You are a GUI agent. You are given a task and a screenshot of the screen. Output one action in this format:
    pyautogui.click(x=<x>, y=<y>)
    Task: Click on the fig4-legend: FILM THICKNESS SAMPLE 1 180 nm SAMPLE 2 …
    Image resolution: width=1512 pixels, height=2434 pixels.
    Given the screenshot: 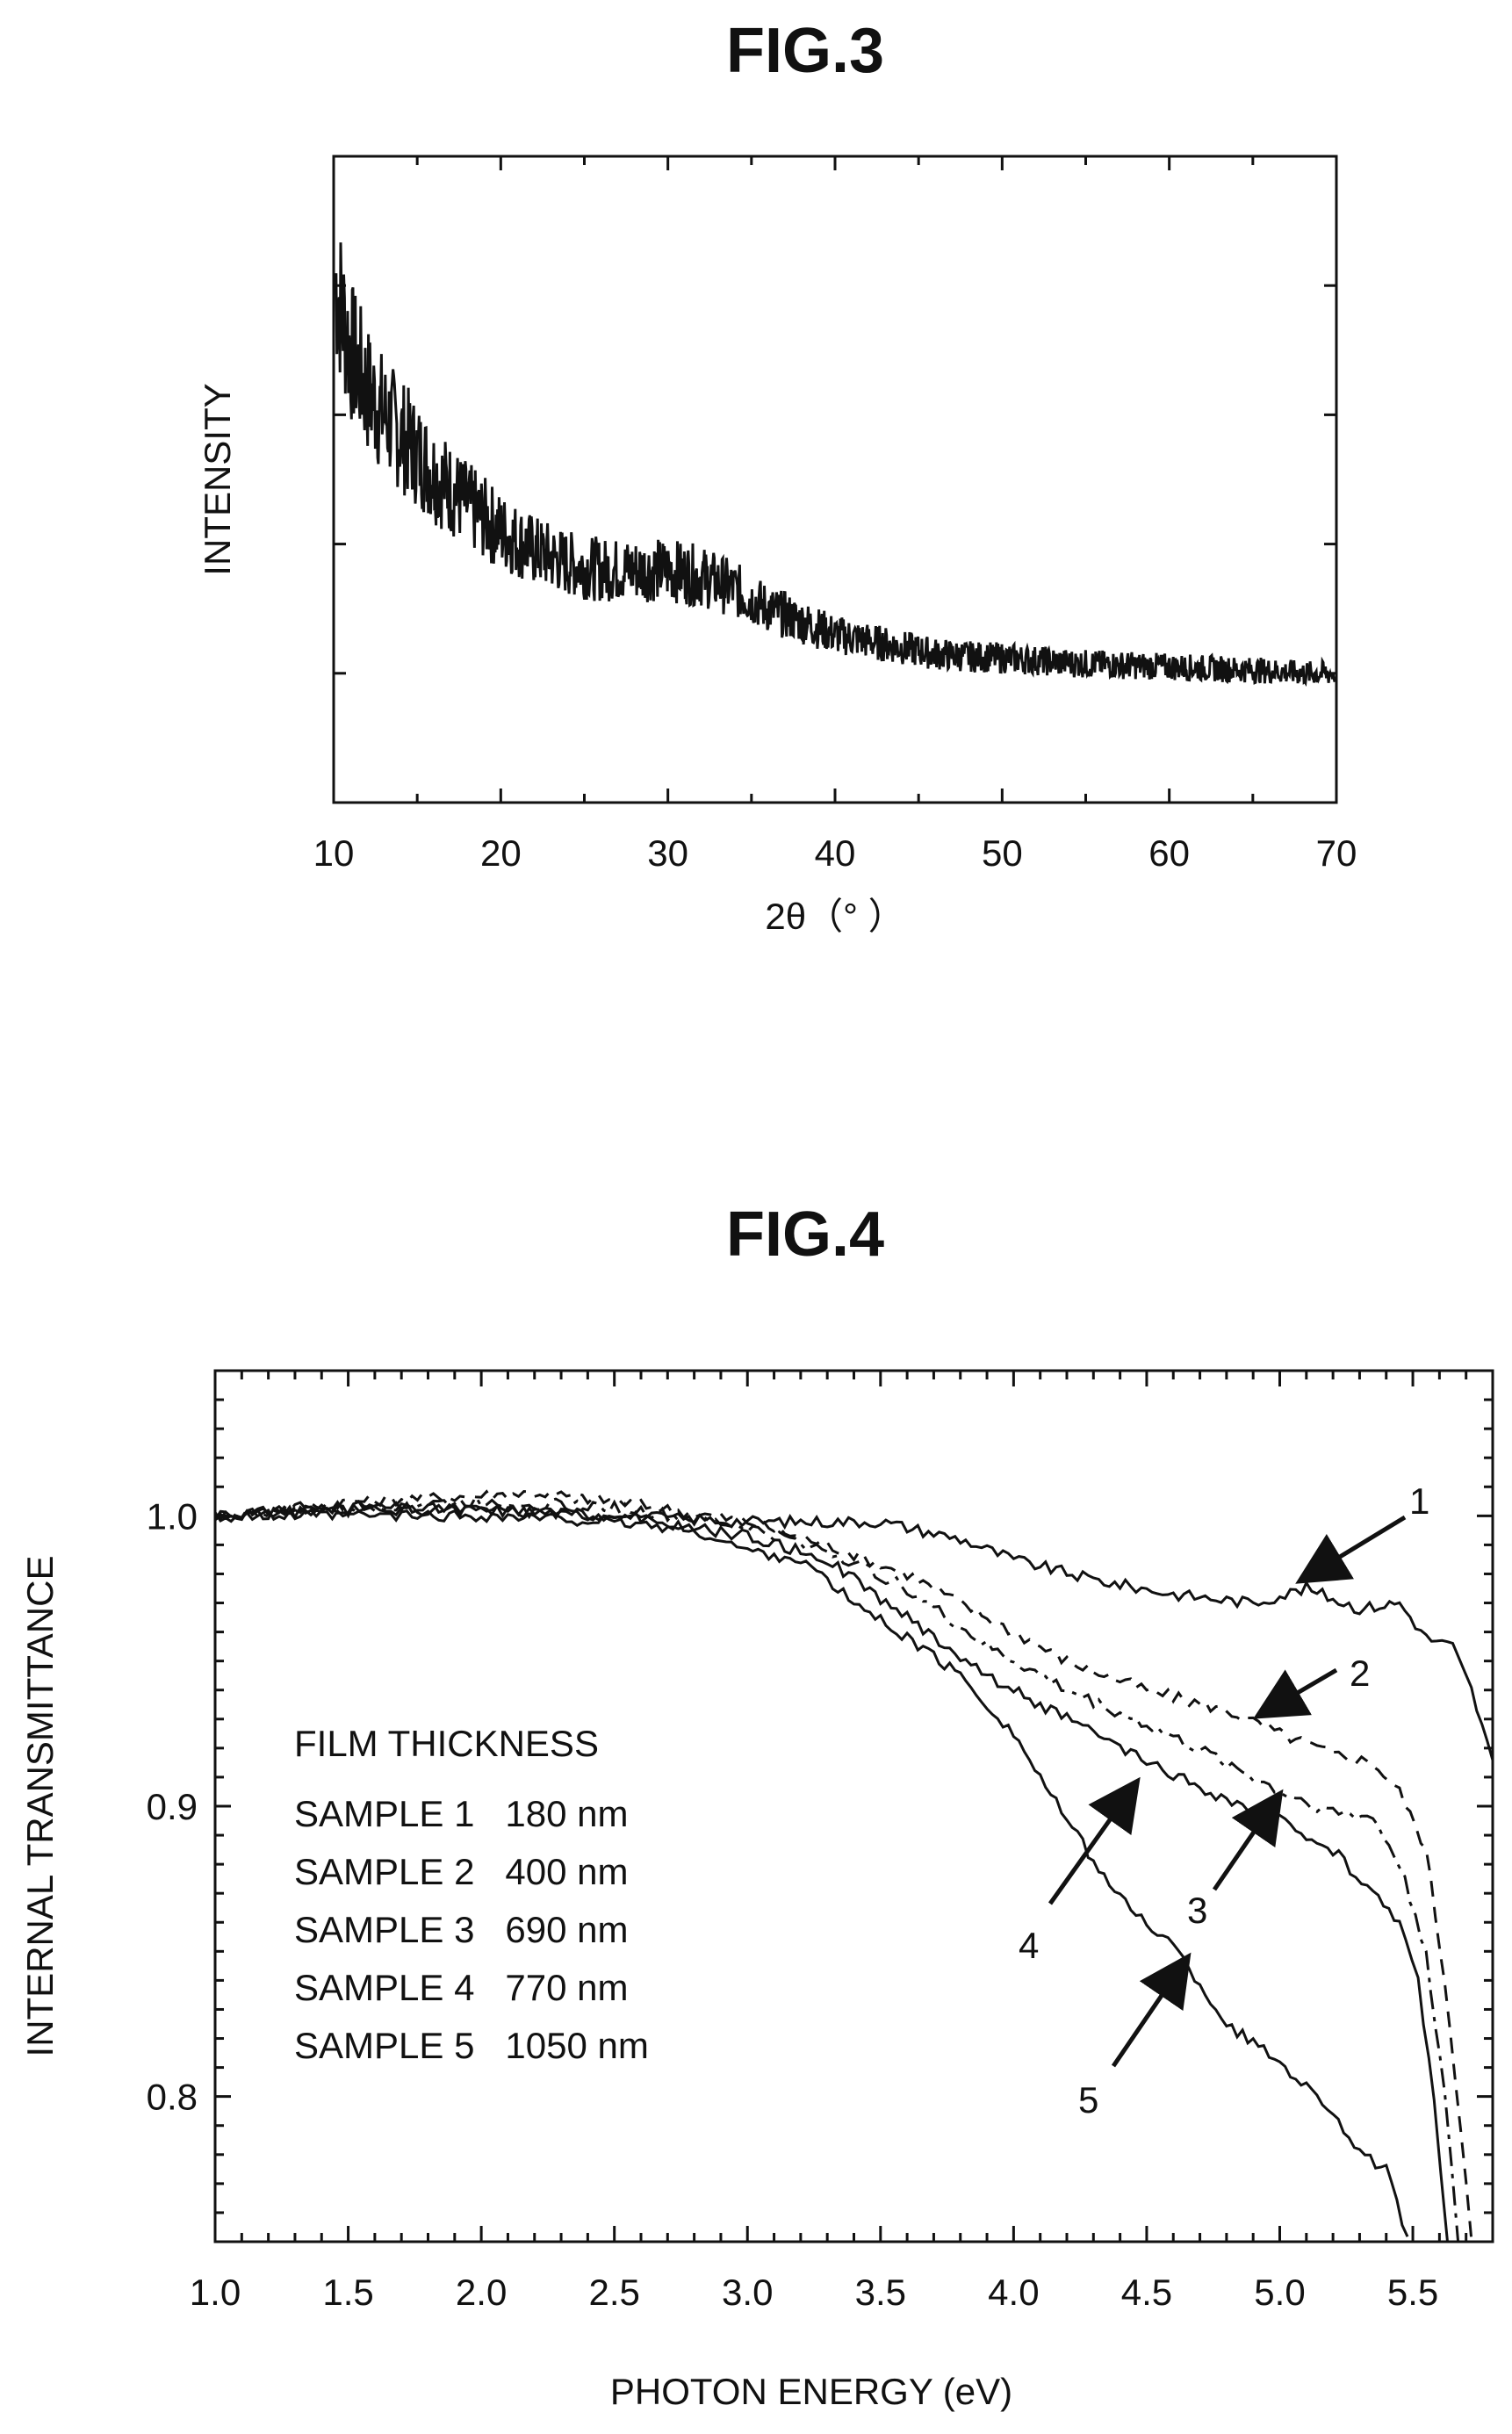 What is the action you would take?
    pyautogui.click(x=471, y=1894)
    